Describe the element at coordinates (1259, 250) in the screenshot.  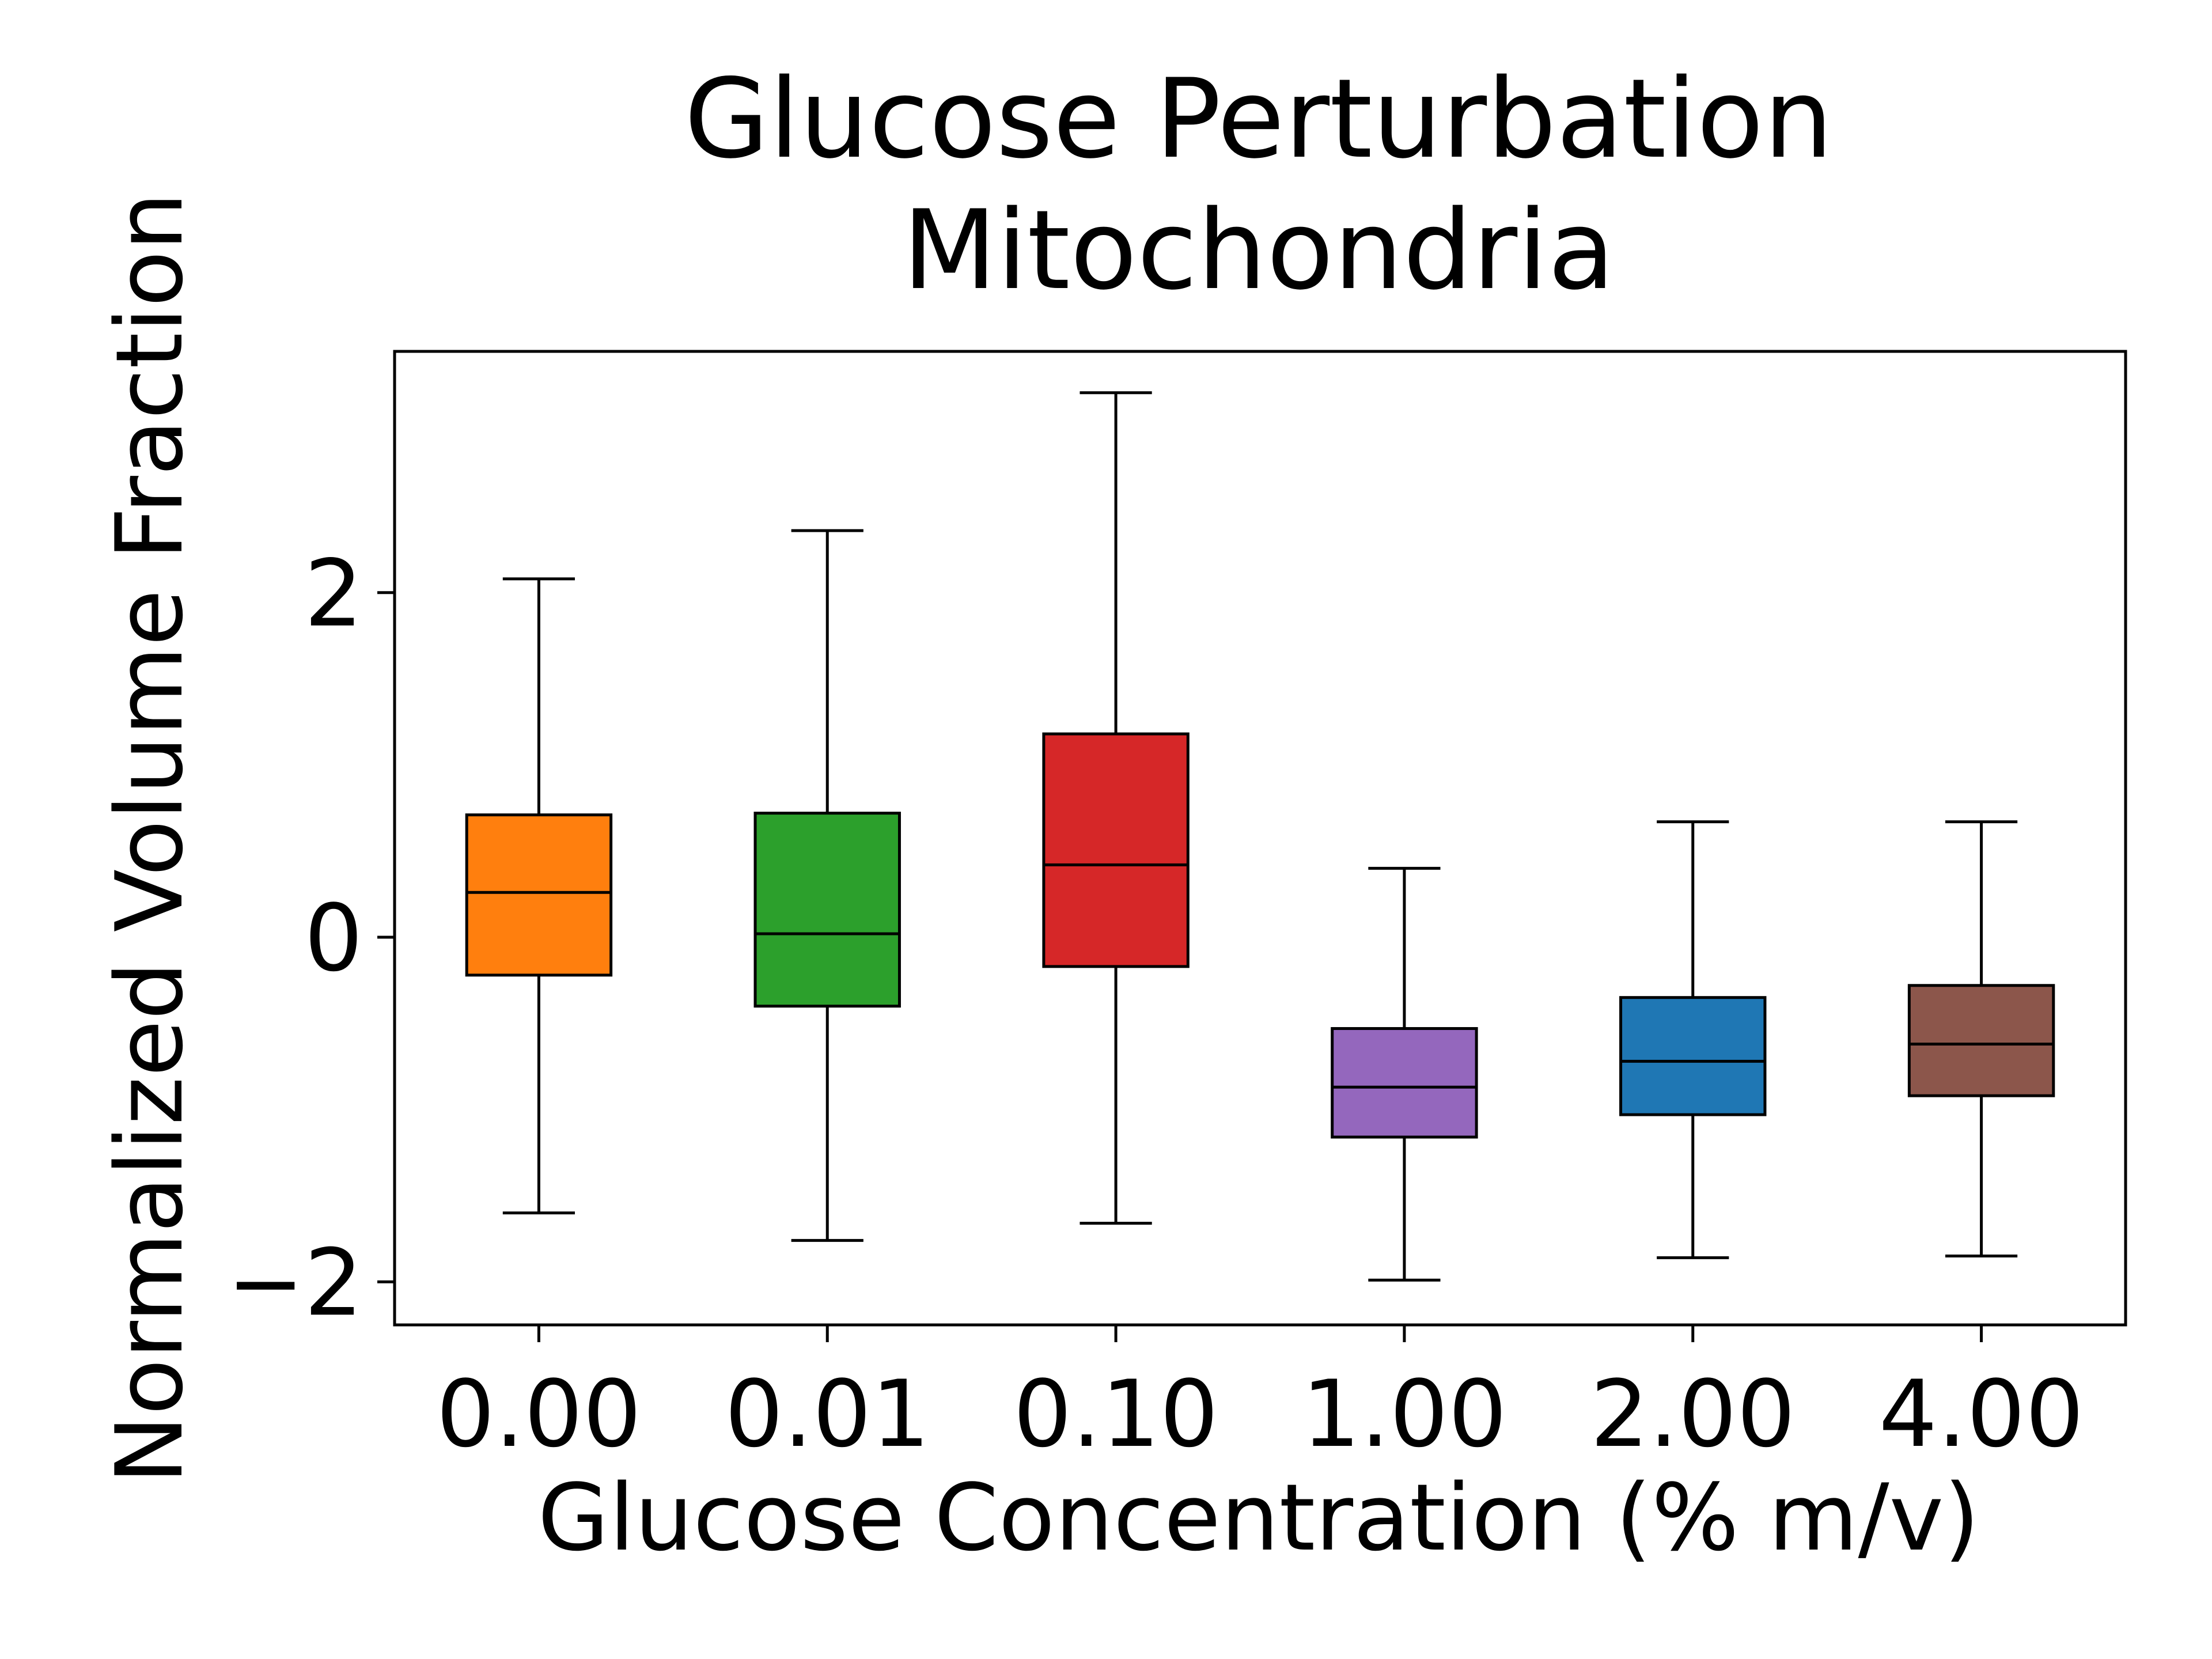
I see `chart-title-line-2: Mitochondria` at that location.